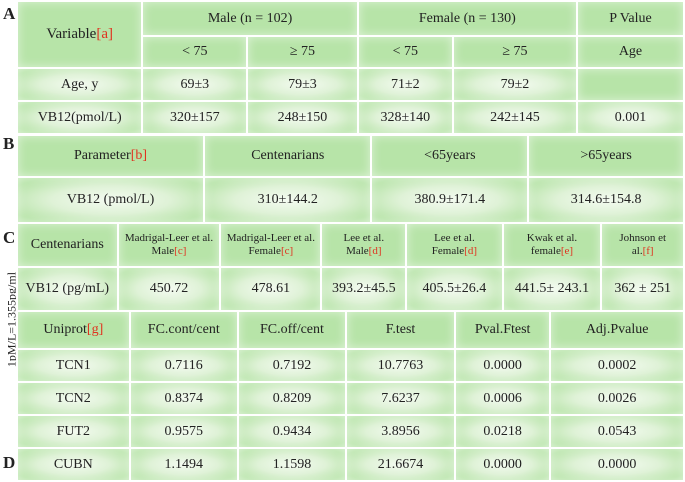  What do you see at coordinates (630, 18) in the screenshot?
I see `header-pvalue: P Value` at bounding box center [630, 18].